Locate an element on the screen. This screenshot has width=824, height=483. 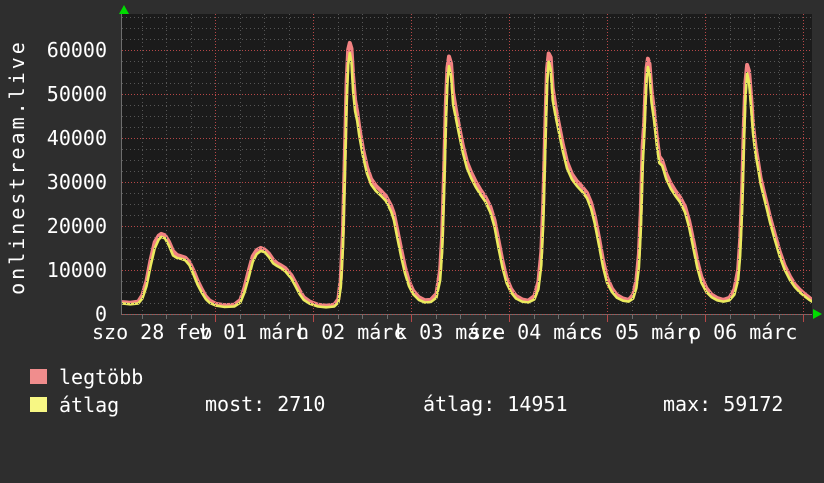
stat-current: most: 2710 is located at coordinates (265, 404).